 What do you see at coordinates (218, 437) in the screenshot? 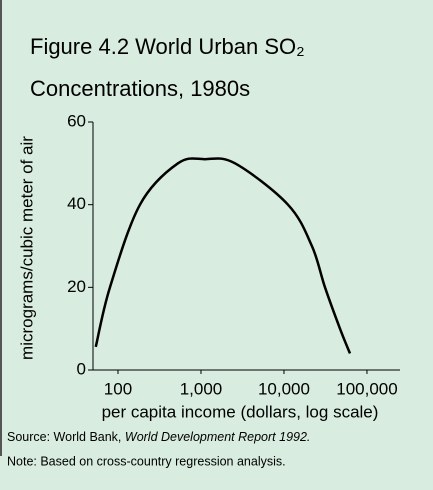
I see `source-publication: World Development Report 1992.` at bounding box center [218, 437].